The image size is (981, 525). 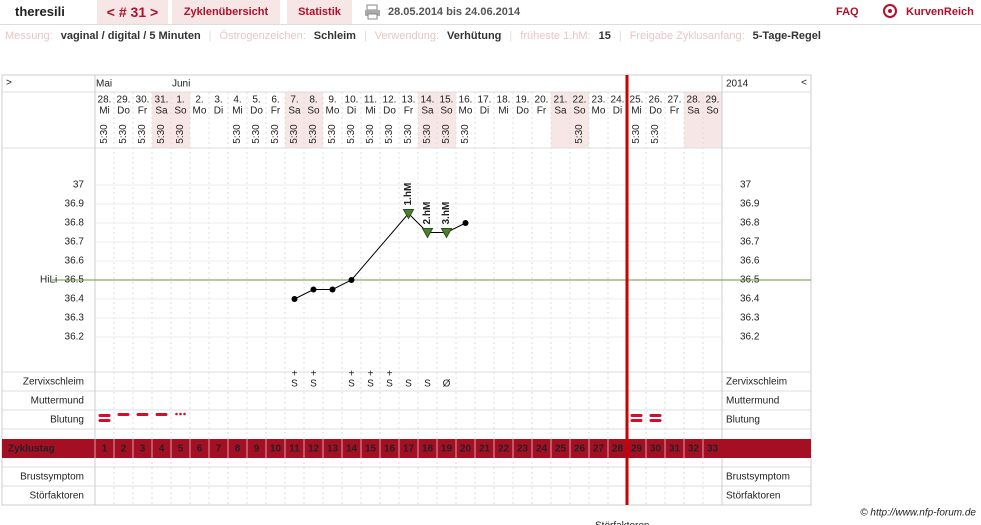 What do you see at coordinates (370, 100) in the screenshot?
I see `day-number: 11.` at bounding box center [370, 100].